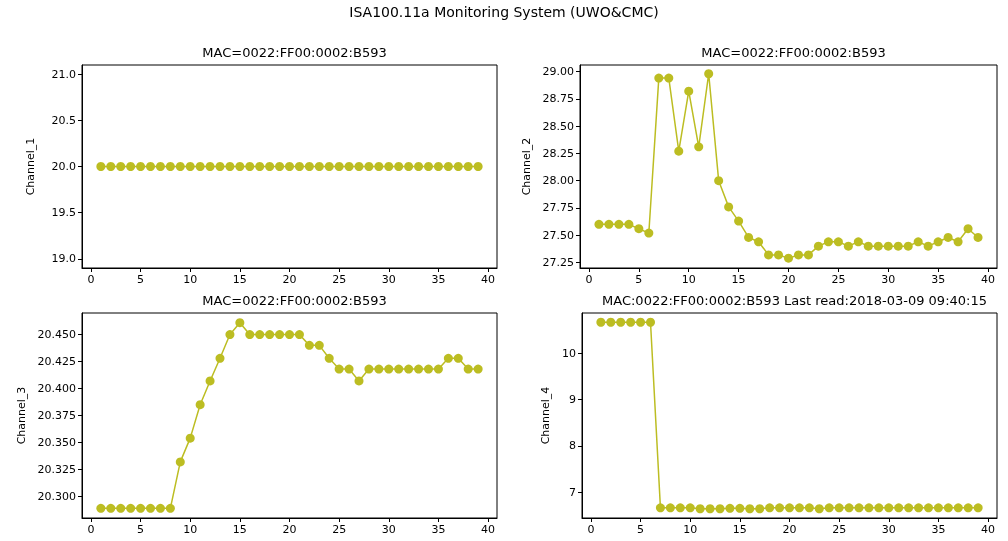 The height and width of the screenshot is (541, 1008). What do you see at coordinates (558, 99) in the screenshot?
I see `y-tick-label: 28.75` at bounding box center [558, 99].